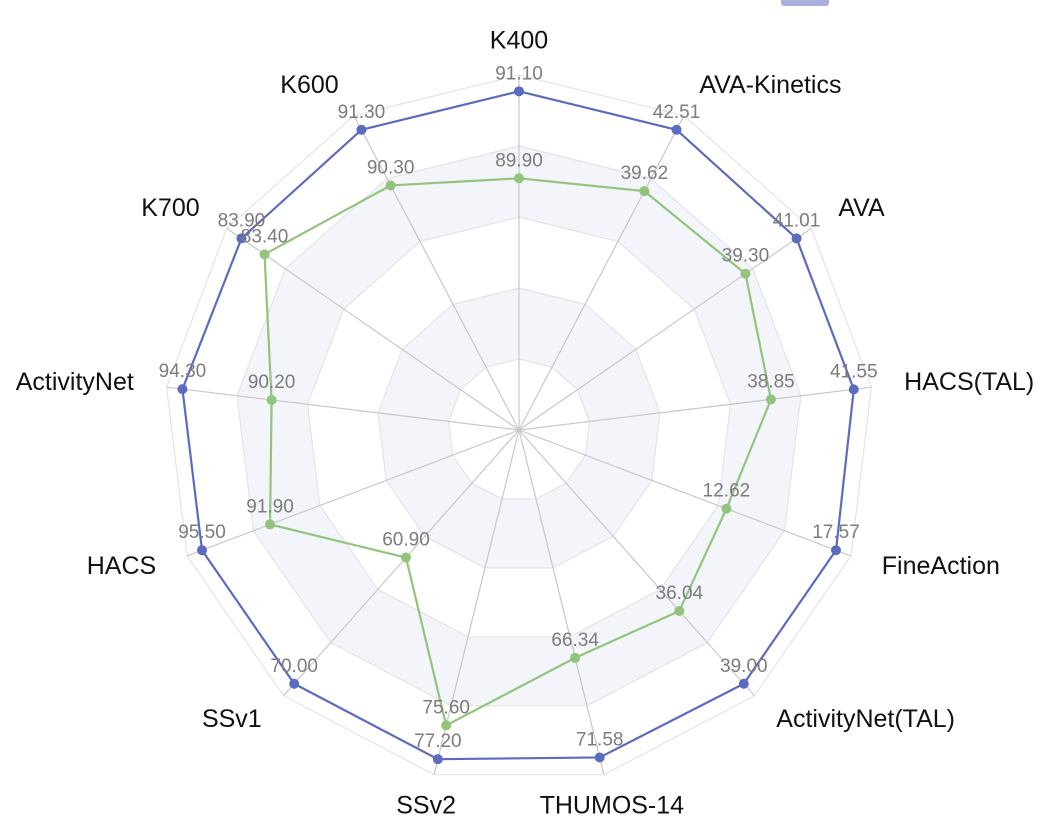 The width and height of the screenshot is (1042, 821). I want to click on axis-label: FineAction, so click(941, 566).